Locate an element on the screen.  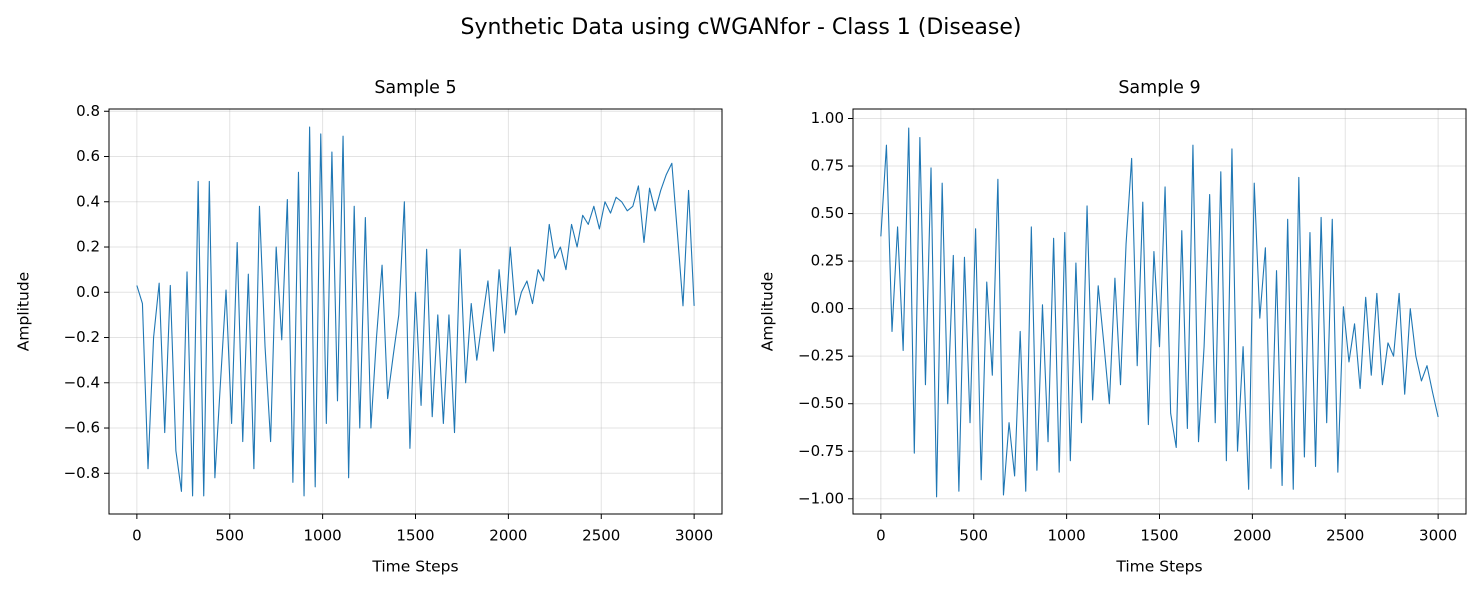
y-tick-label: 0.50 is located at coordinates (827, 213).